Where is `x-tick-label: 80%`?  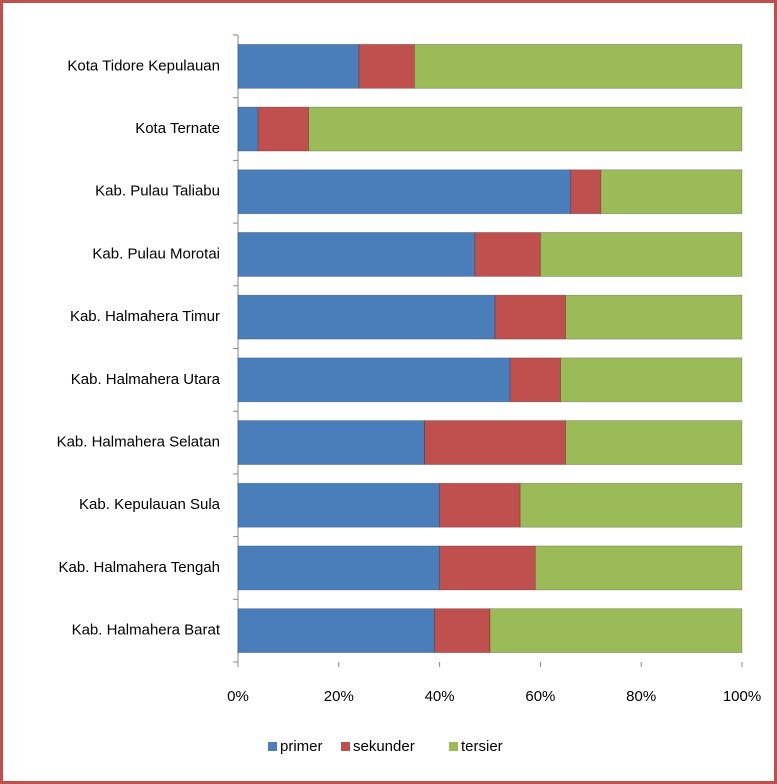 x-tick-label: 80% is located at coordinates (641, 696).